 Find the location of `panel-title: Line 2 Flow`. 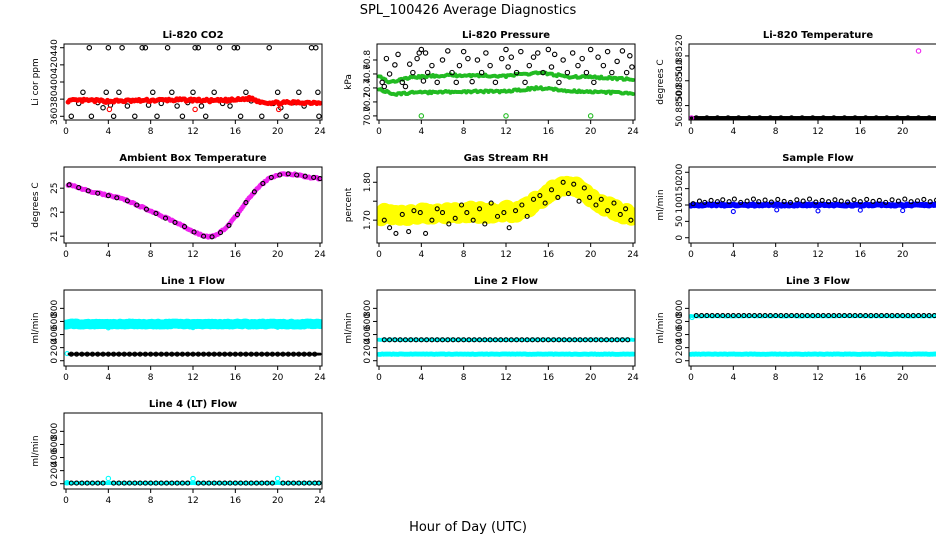

panel-title: Line 2 Flow is located at coordinates (506, 281).